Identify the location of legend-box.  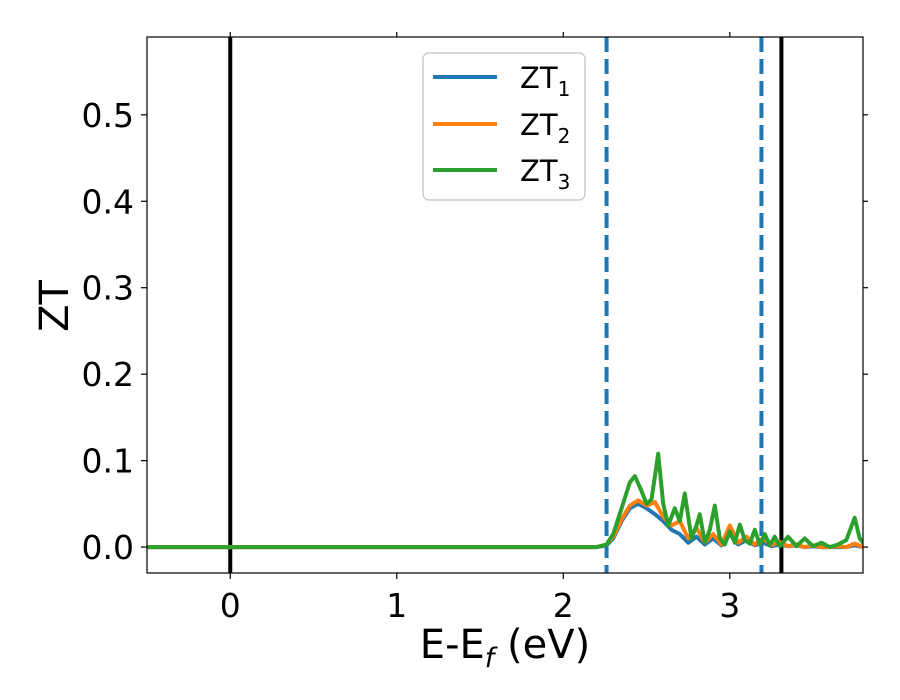
(504, 126).